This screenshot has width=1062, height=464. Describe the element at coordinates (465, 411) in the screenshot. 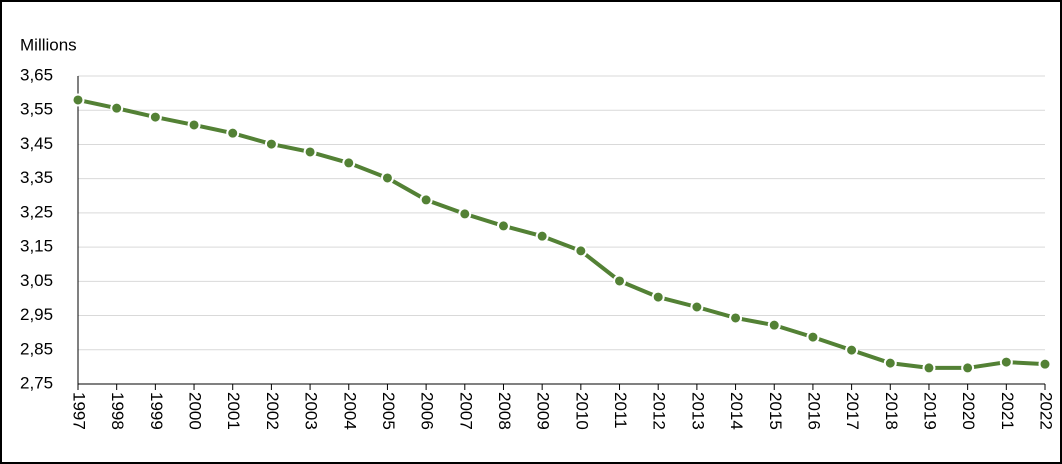

I see `x-tick-label: 2007` at that location.